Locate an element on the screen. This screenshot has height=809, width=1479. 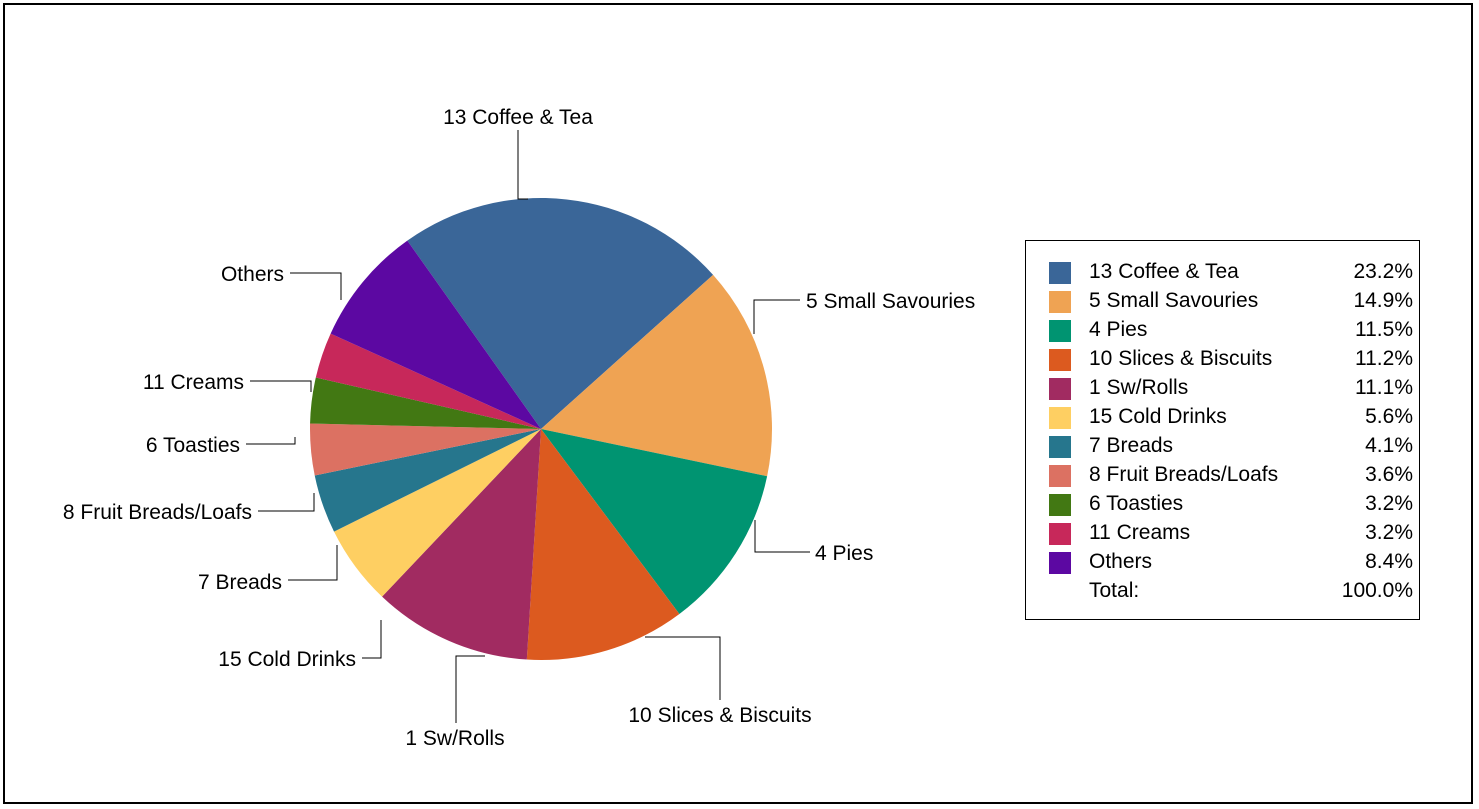
leader-line-creams is located at coordinates (281, 386).